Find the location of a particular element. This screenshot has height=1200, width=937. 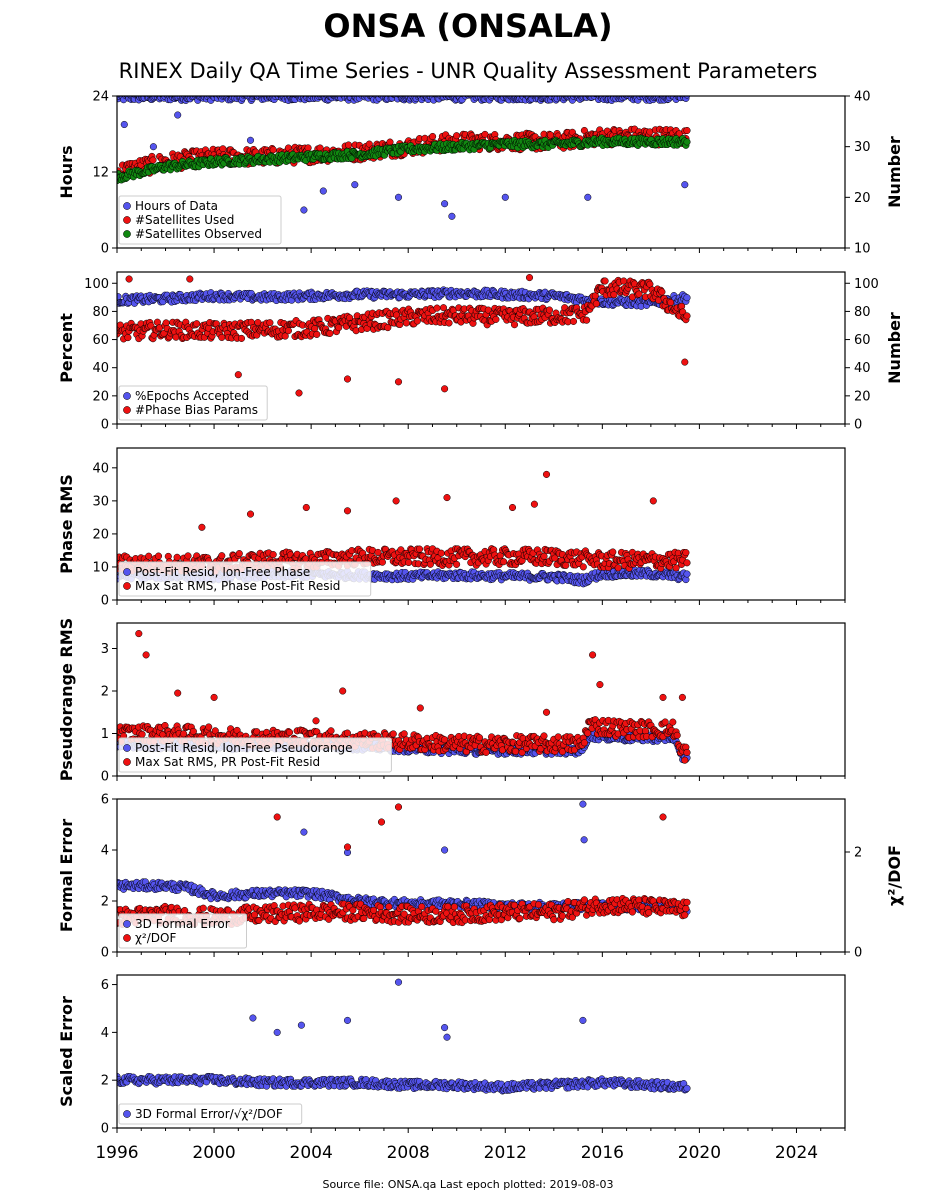

legend-entry: #Satellites Used is located at coordinates (184, 220).